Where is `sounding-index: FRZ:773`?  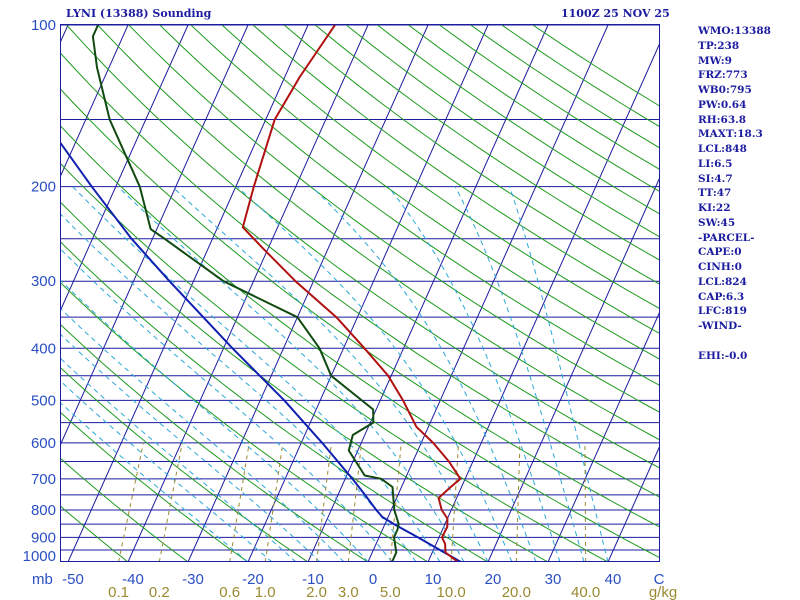
sounding-index: FRZ:773 is located at coordinates (723, 75).